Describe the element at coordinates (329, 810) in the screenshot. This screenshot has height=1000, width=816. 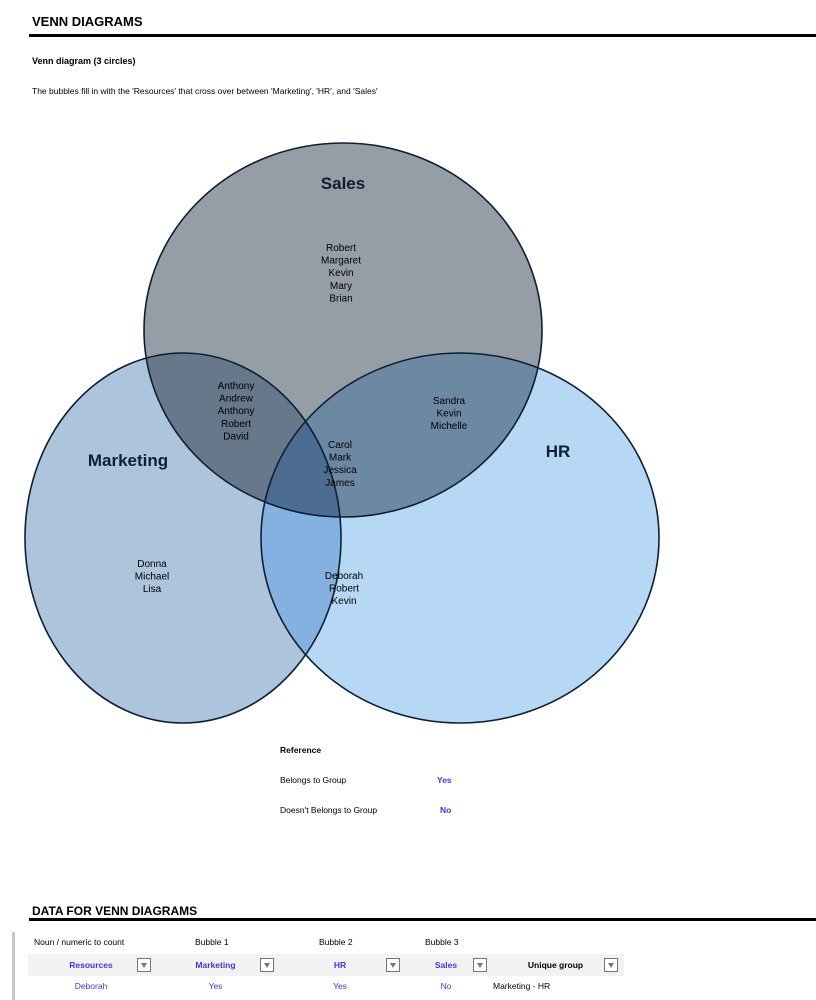
I see `not-belongs-label: Doesn't Belongs to Group` at that location.